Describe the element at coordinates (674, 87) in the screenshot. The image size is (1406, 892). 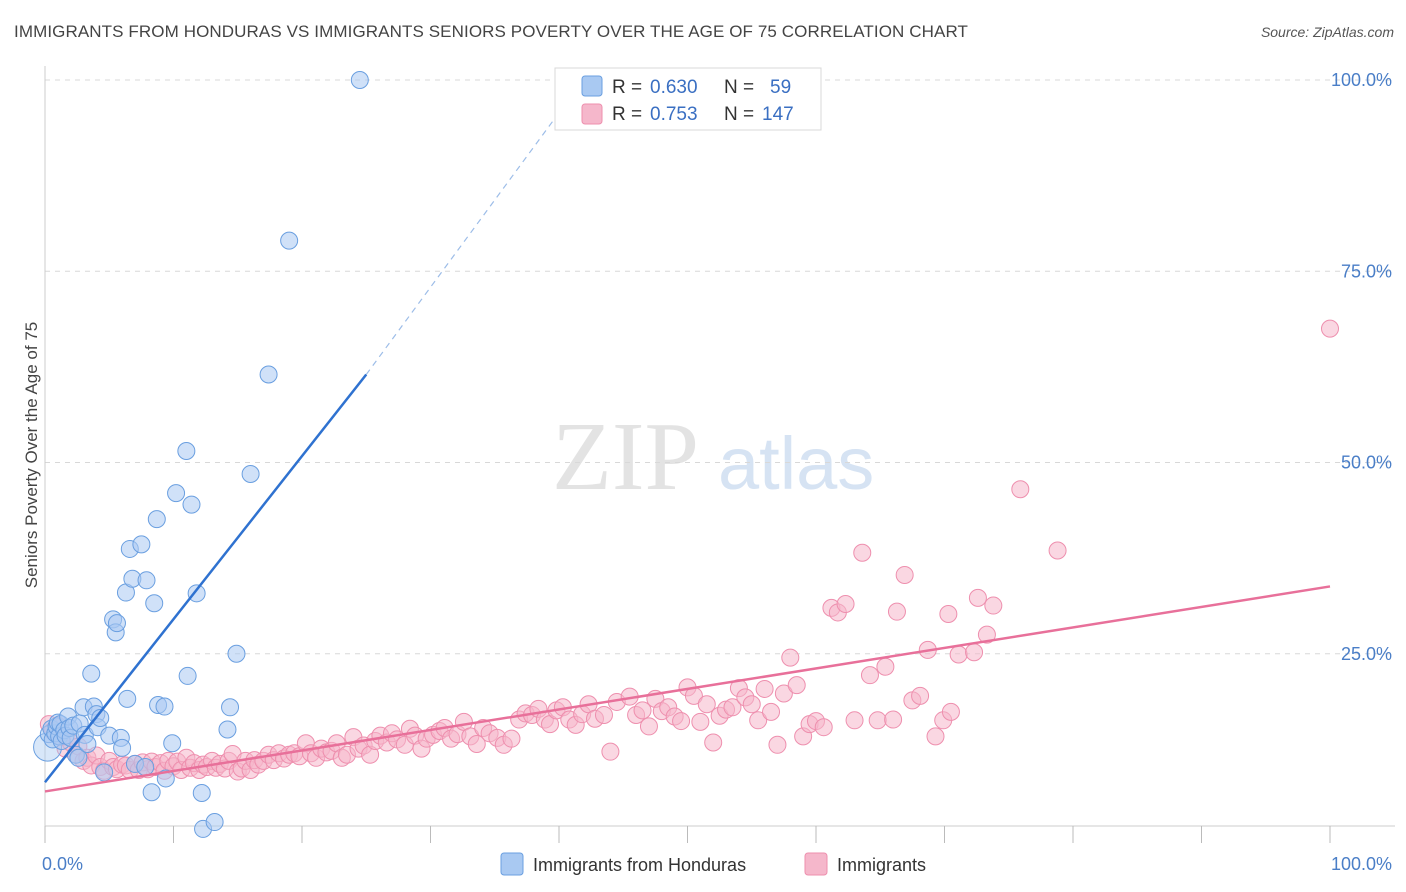
I see `legend-r-value: 0.630` at that location.